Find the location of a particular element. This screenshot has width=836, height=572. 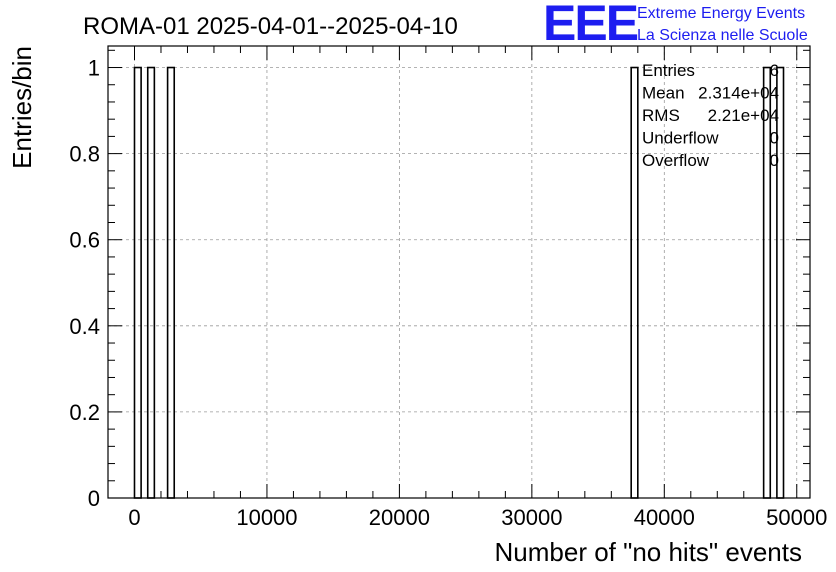

logo-mark: EEE is located at coordinates (590, 25).